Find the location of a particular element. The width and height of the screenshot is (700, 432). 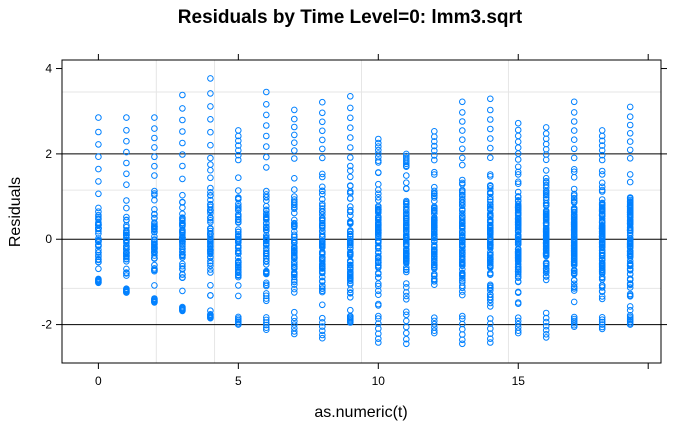

x-tick-label-5: 5 is located at coordinates (238, 381).